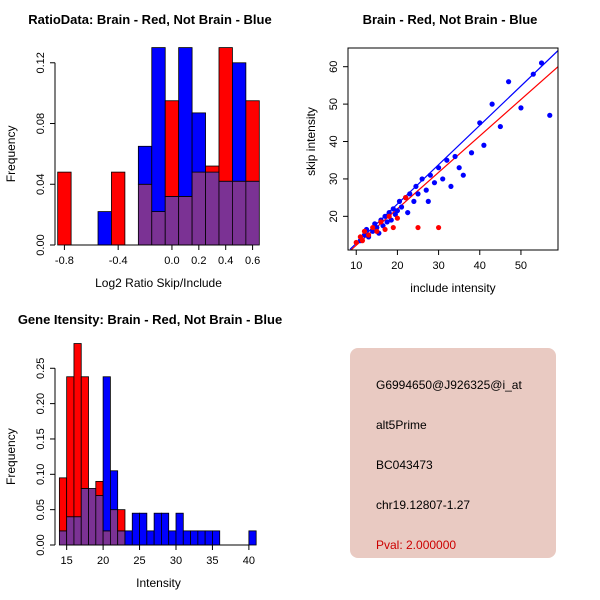 The width and height of the screenshot is (600, 600). Describe the element at coordinates (67, 561) in the screenshot. I see `x-tick-label: 15` at that location.